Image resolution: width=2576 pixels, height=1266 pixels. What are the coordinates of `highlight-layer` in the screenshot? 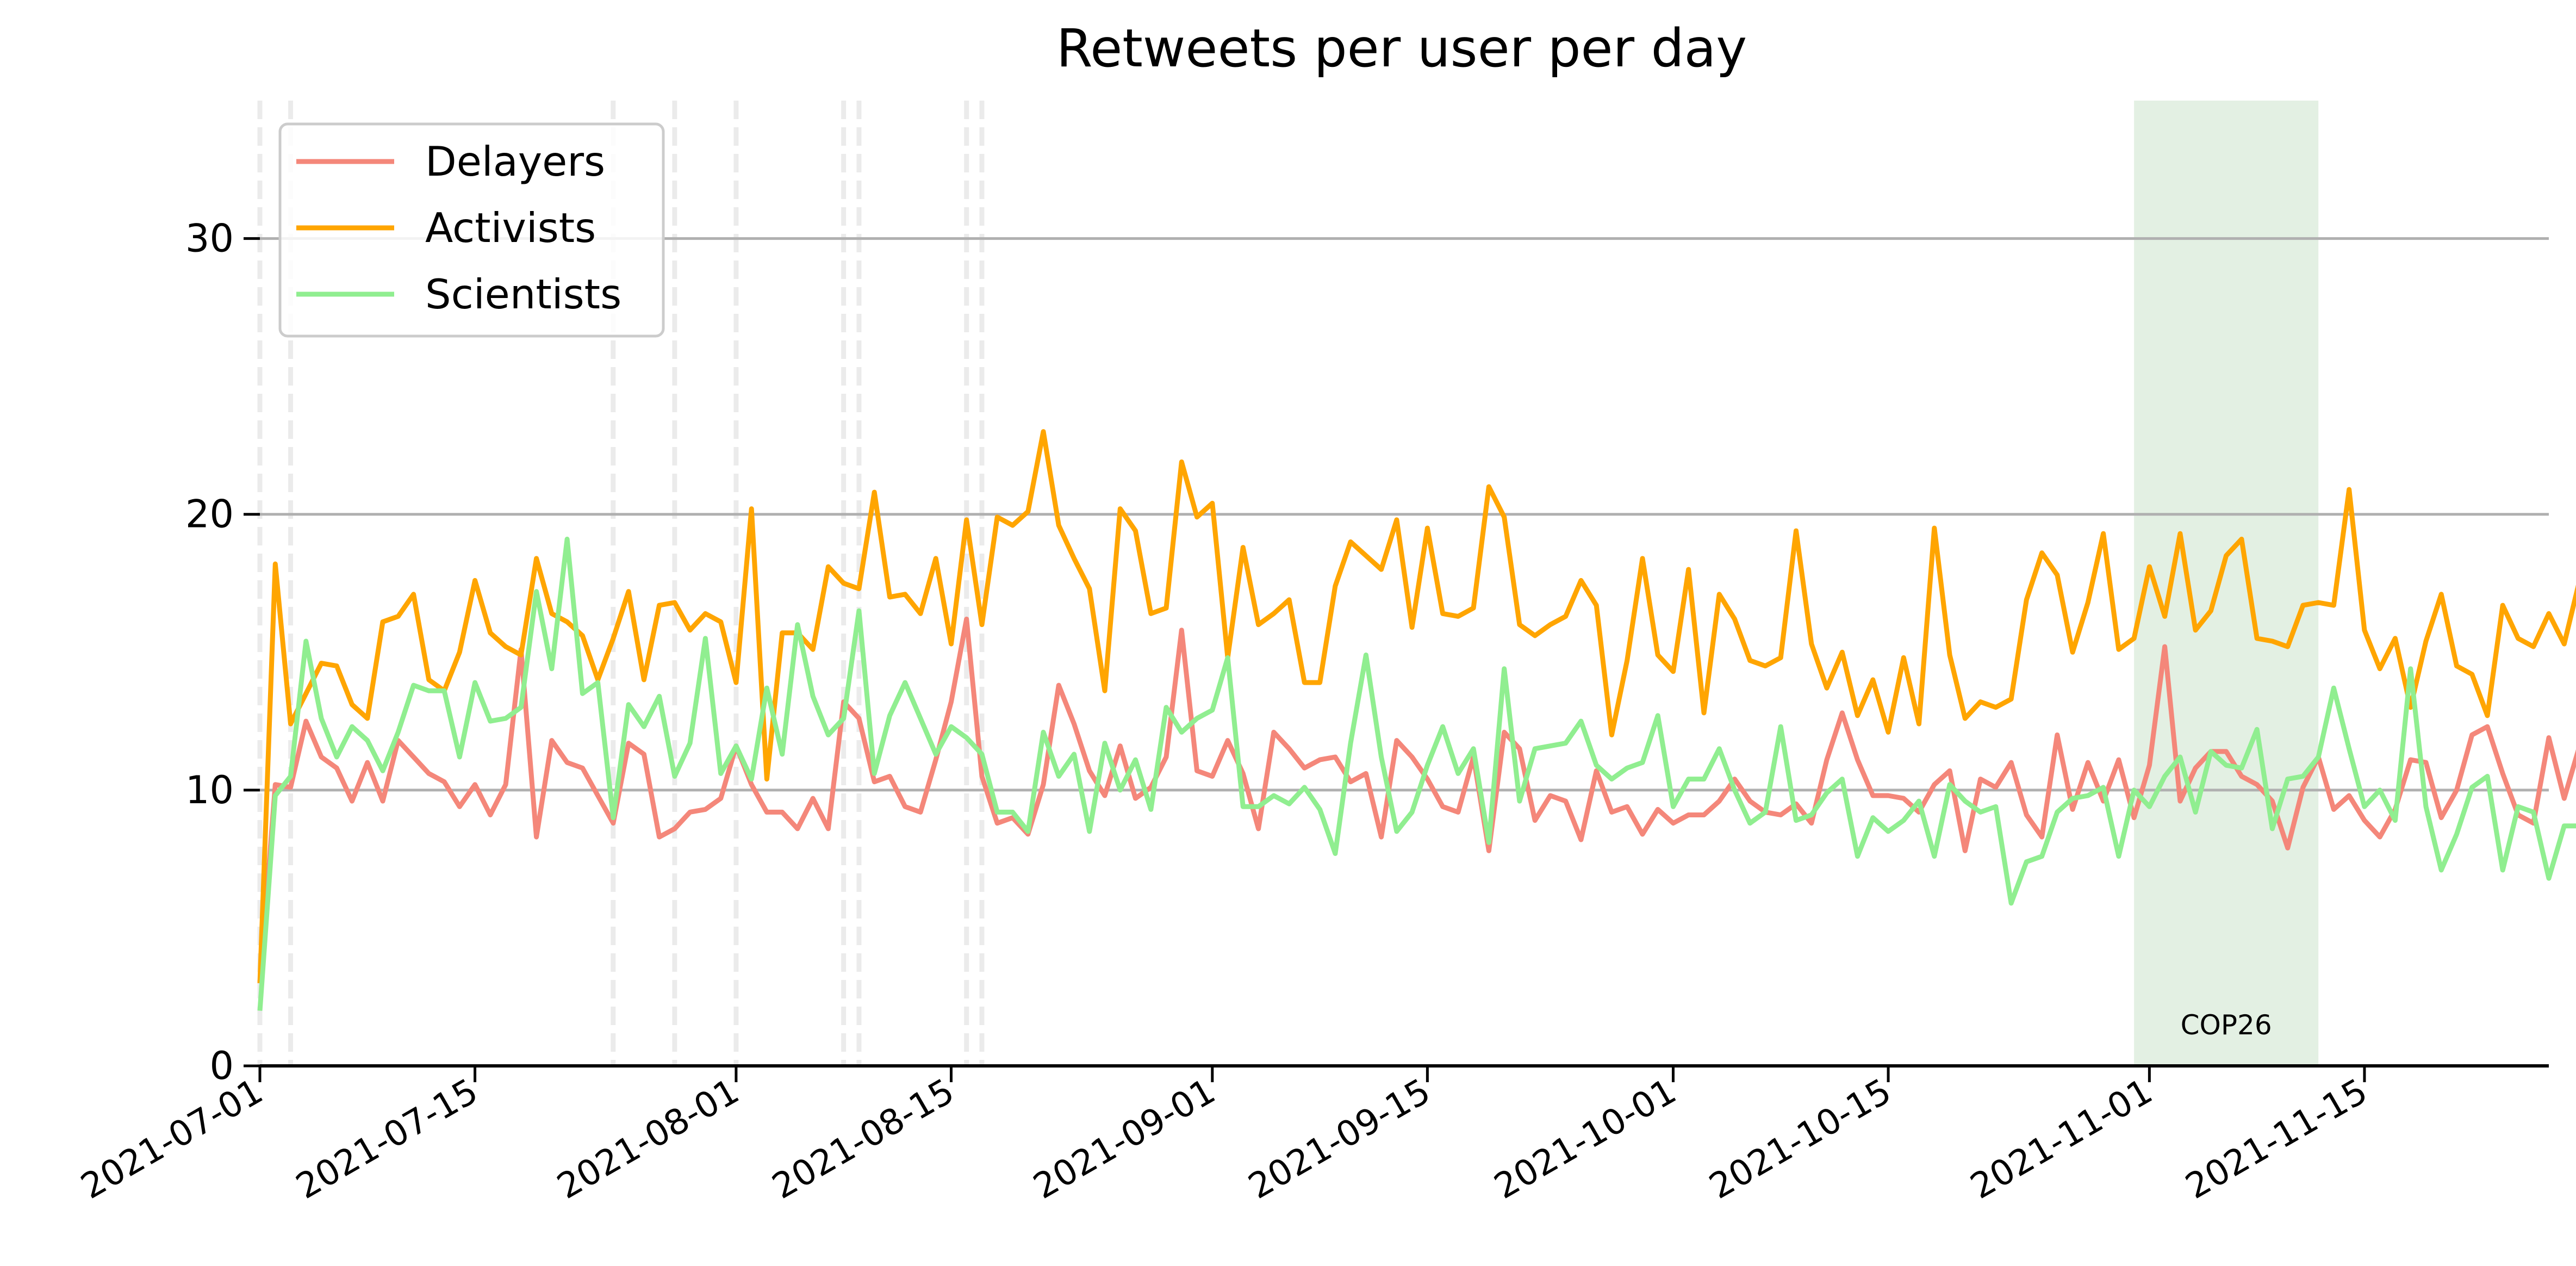 It's located at (2226, 583).